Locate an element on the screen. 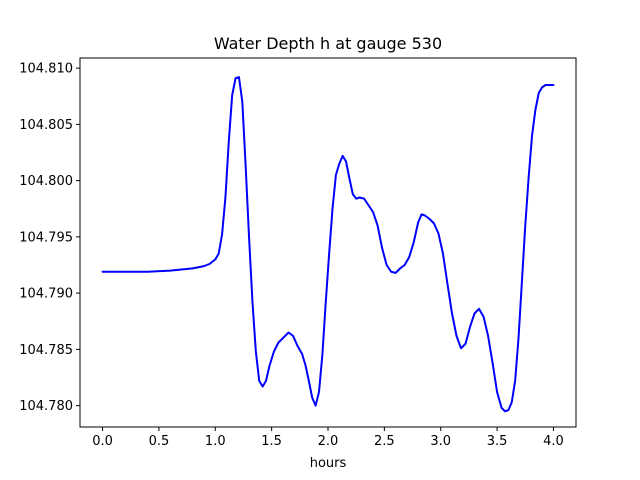 This screenshot has width=640, height=480. y-tick-label: 104.810 is located at coordinates (46, 69).